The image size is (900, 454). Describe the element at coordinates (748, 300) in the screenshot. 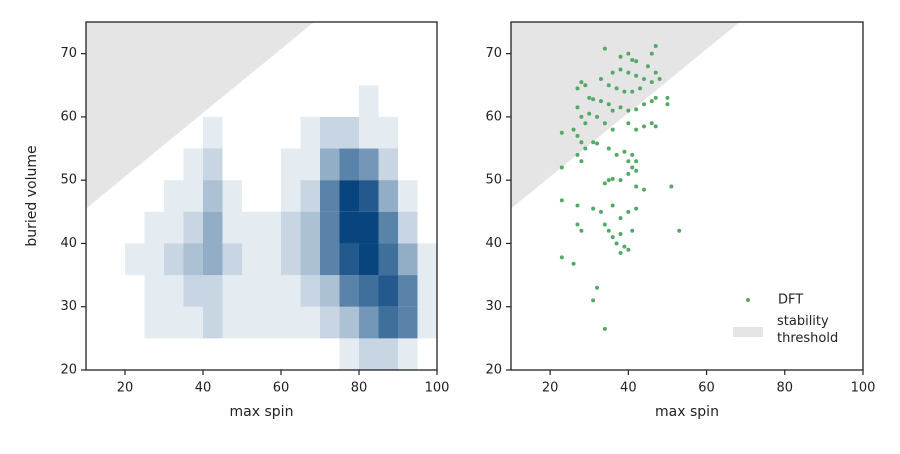

I see `legend-marker` at that location.